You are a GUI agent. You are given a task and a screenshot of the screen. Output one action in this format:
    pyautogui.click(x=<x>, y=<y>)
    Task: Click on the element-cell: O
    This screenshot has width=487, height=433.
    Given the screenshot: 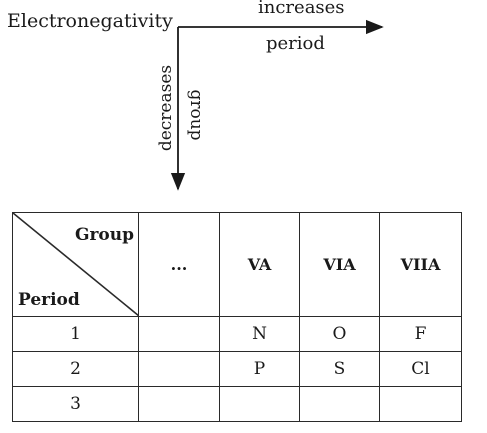 What is the action you would take?
    pyautogui.click(x=339, y=334)
    